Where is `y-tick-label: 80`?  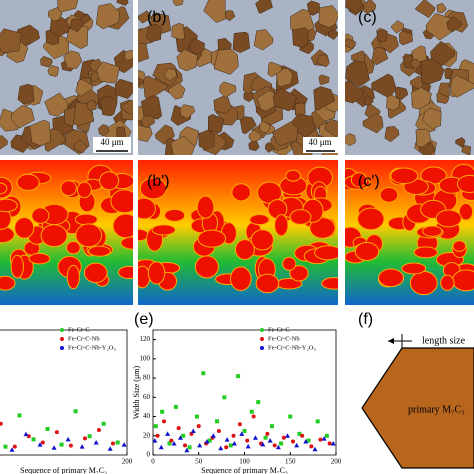 y-tick-label: 80 is located at coordinates (147, 378).